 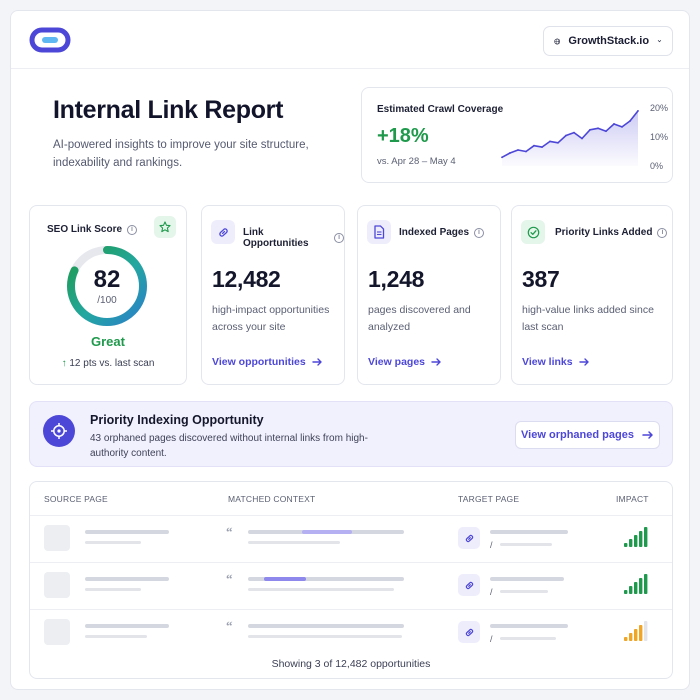 I want to click on site-name: GrowthStack.io, so click(x=609, y=41).